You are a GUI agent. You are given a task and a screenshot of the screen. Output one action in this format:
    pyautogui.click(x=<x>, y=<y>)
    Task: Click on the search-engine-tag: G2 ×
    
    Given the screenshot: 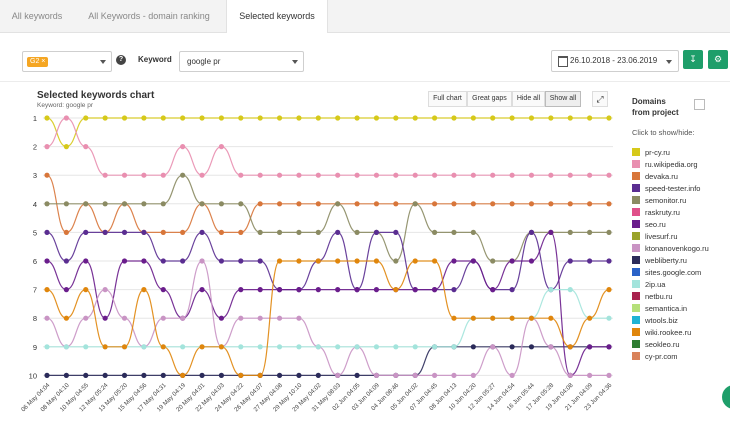 What is the action you would take?
    pyautogui.click(x=38, y=62)
    